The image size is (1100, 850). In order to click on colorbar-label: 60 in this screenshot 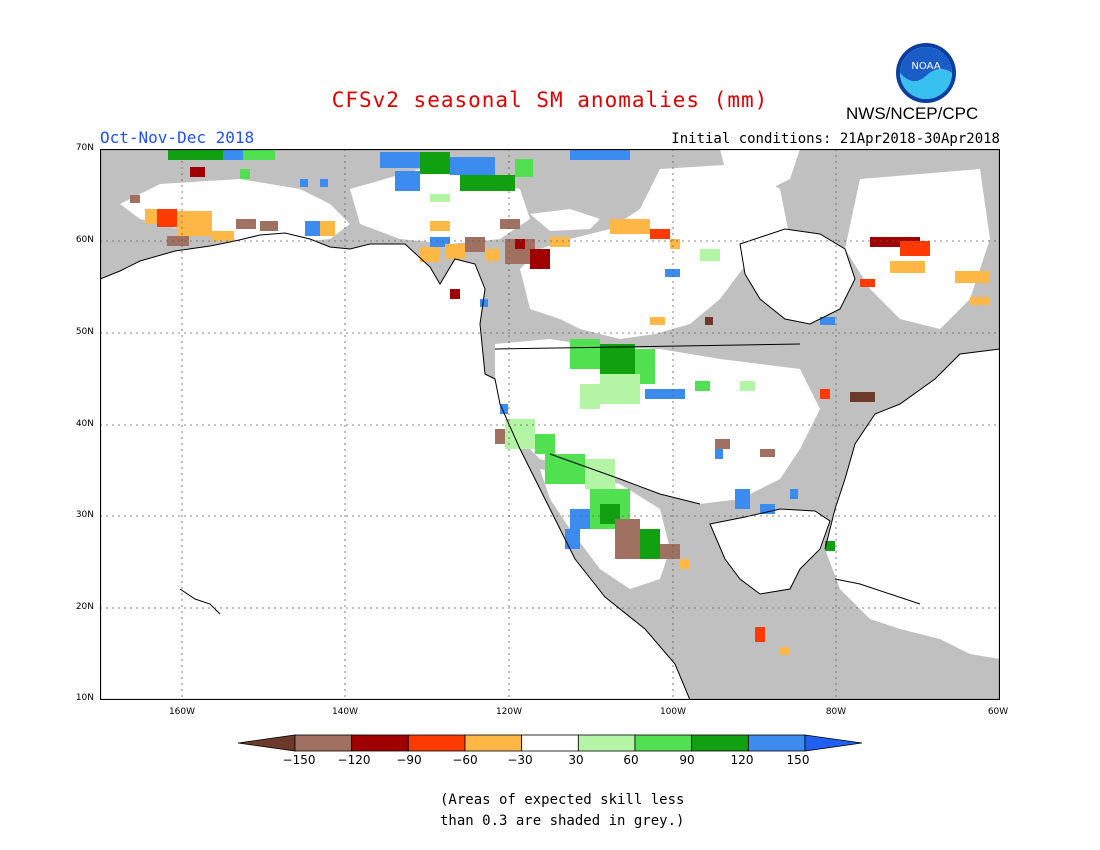, I will do `click(631, 760)`.